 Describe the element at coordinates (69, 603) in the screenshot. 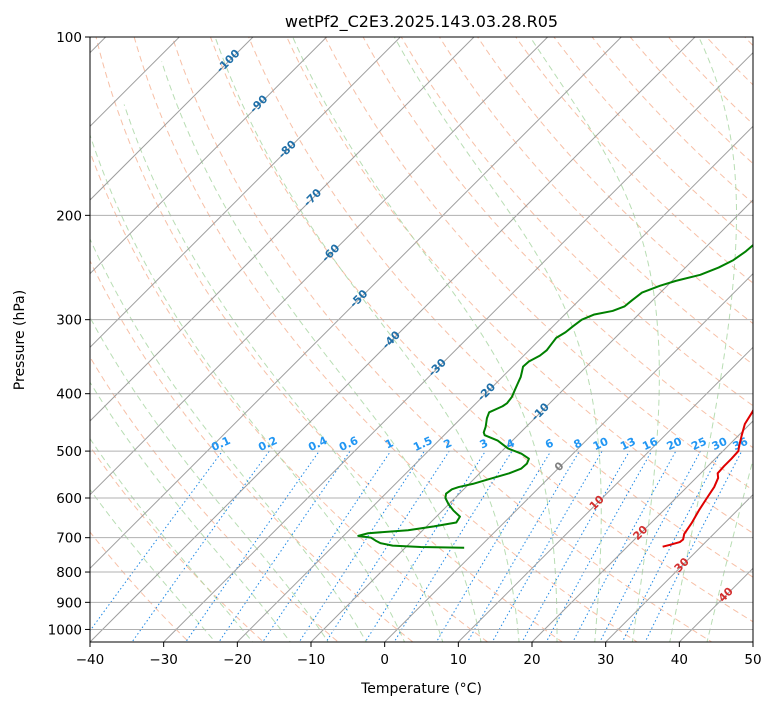

I see `y-tick-label: 900` at that location.